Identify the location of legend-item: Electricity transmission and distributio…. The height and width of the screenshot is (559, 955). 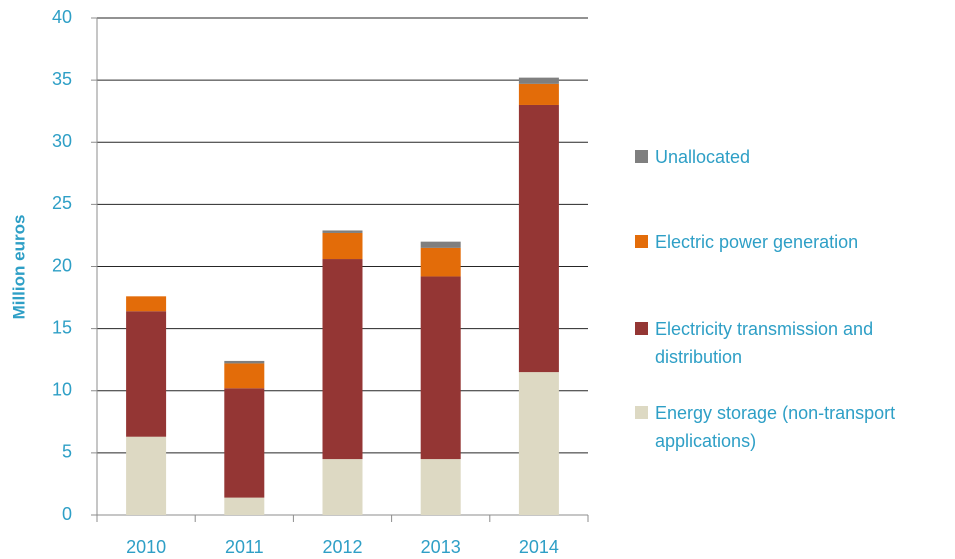
(792, 343).